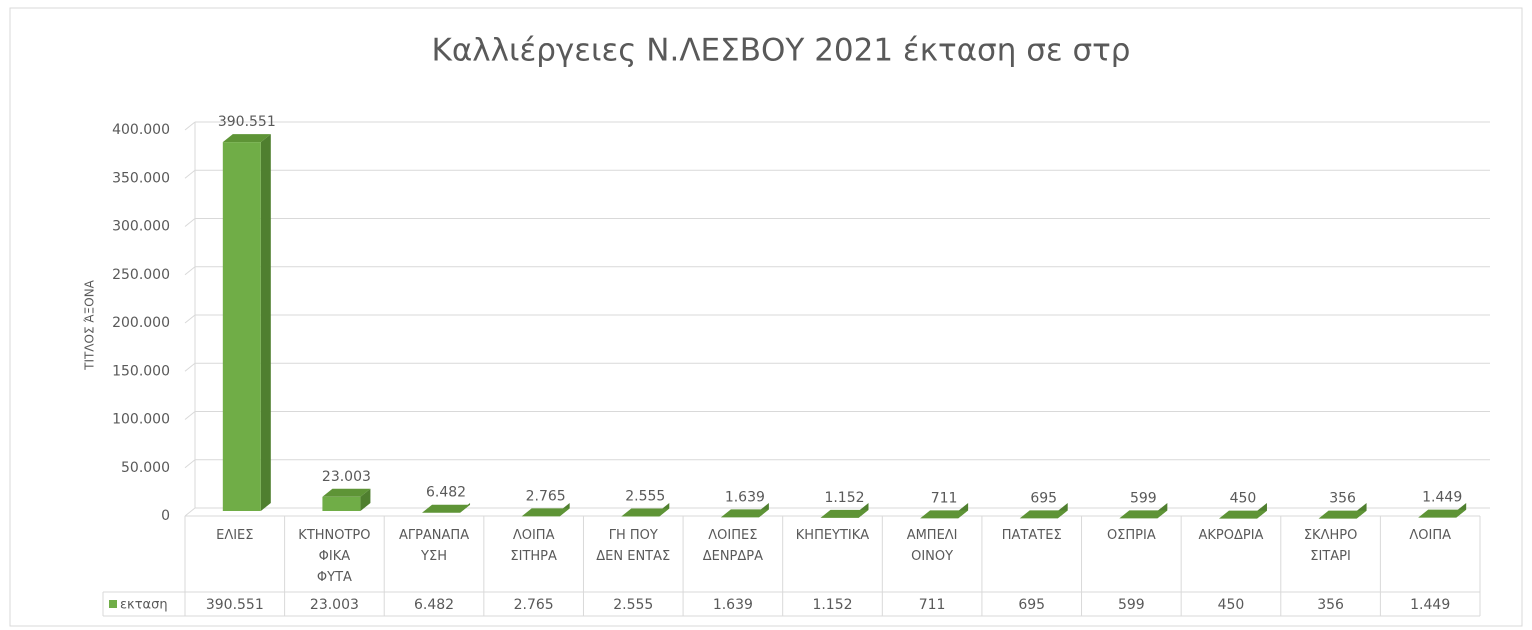 Image resolution: width=1532 pixels, height=630 pixels. I want to click on legend-swatch, so click(113, 604).